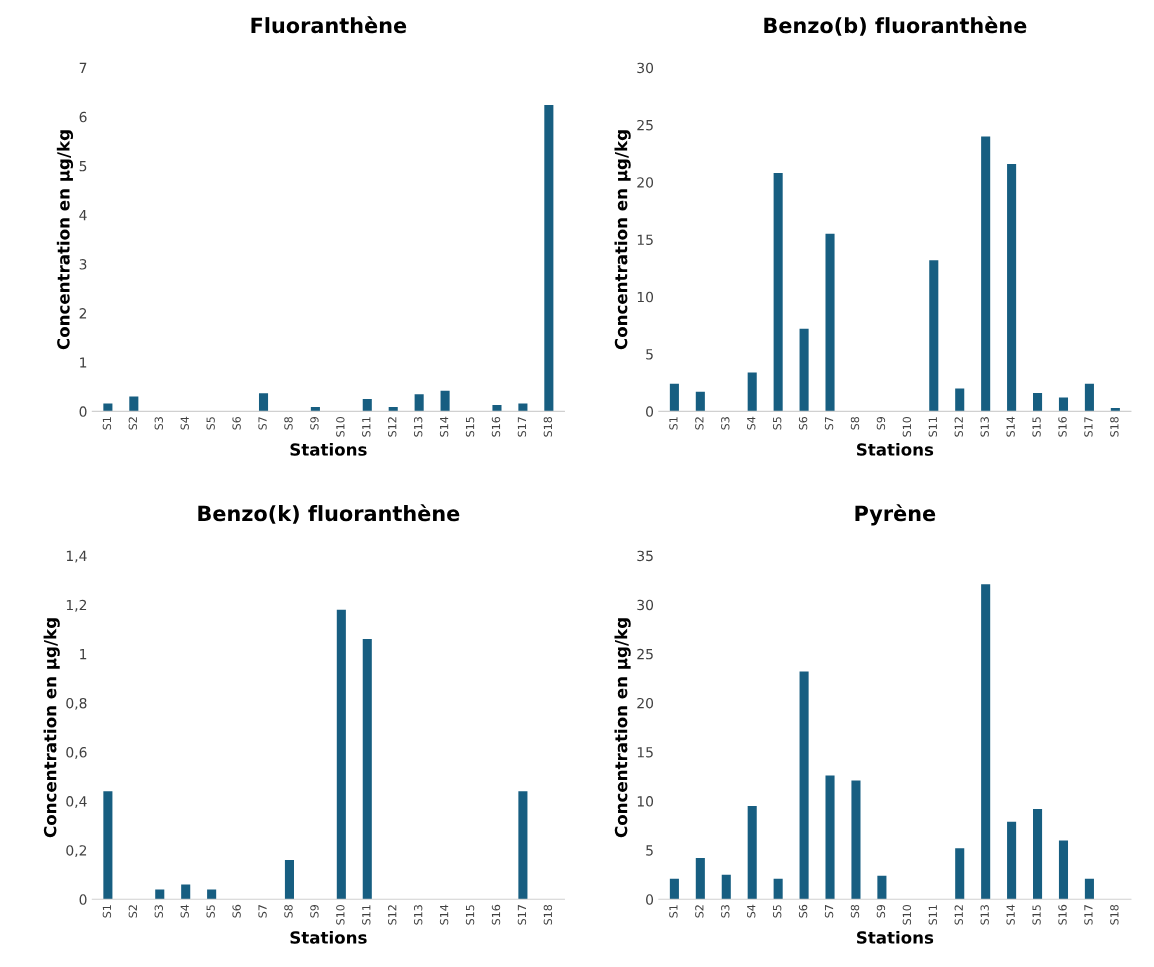  Describe the element at coordinates (895, 26) in the screenshot. I see `chart-title: Benzo(b) fluoranthène` at that location.